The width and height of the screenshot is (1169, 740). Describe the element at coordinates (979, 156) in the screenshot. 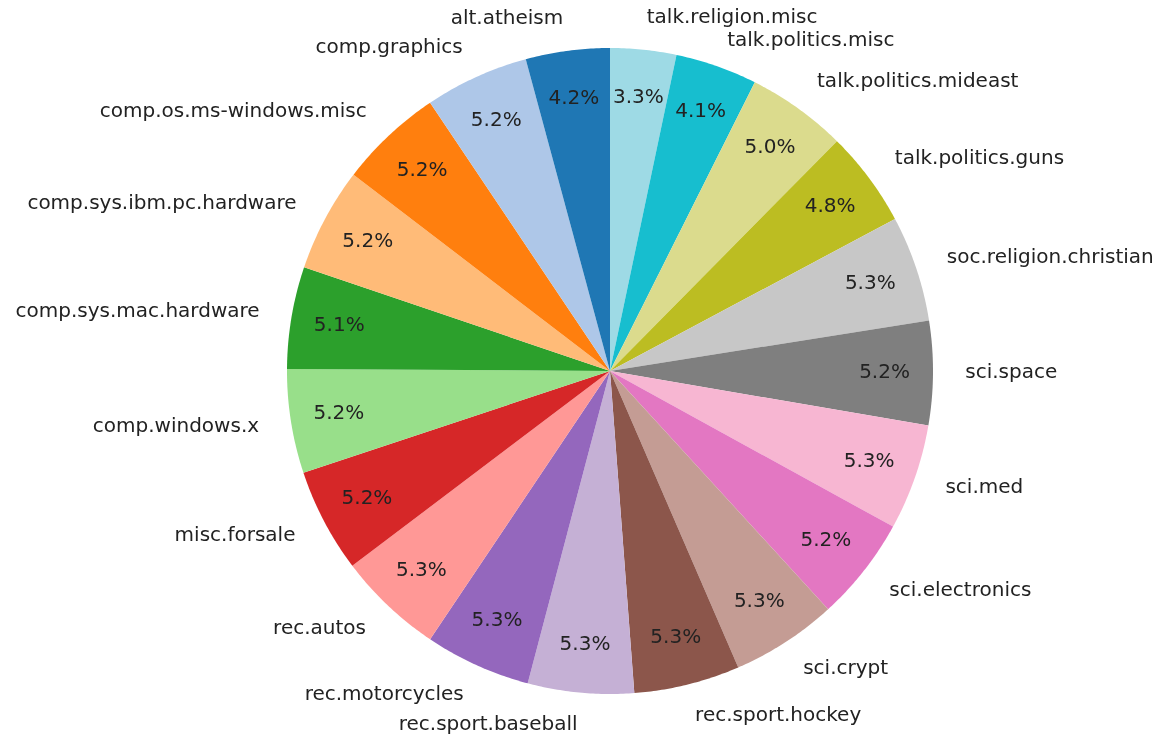

I see `slice-label: talk.politics.guns` at that location.